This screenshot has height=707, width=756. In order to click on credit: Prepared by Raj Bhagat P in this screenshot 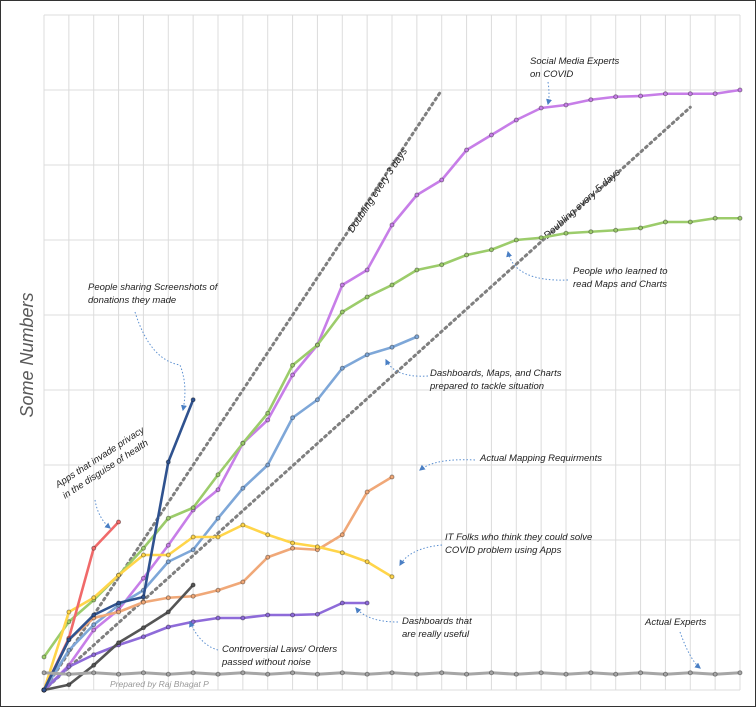, I will do `click(159, 684)`.